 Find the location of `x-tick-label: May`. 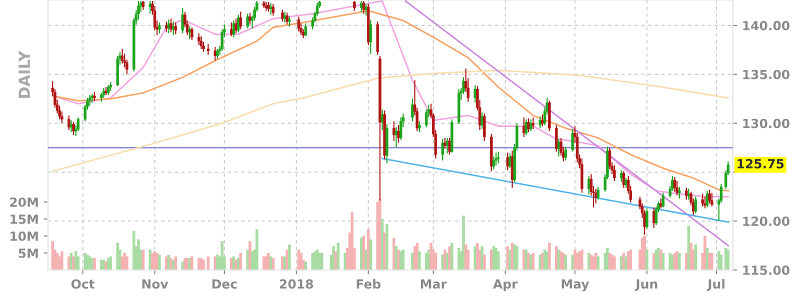

x-tick-label: May is located at coordinates (576, 285).